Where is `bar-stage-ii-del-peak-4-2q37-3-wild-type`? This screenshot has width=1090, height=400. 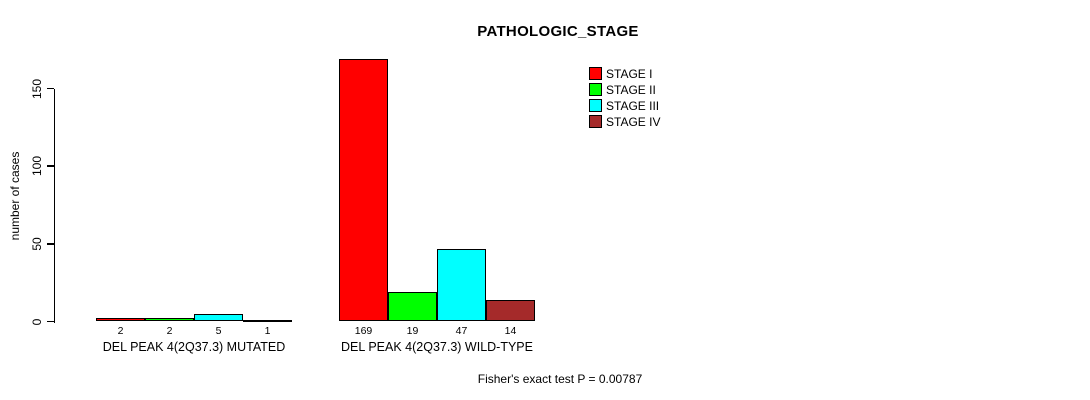 bar-stage-ii-del-peak-4-2q37-3-wild-type is located at coordinates (412, 306).